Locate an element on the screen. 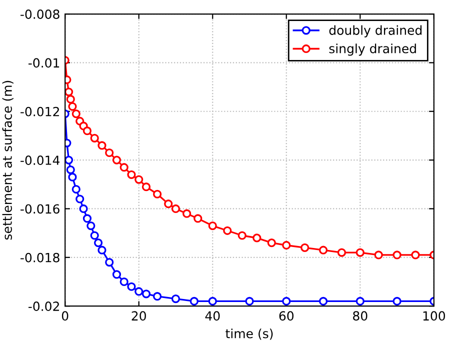 This screenshot has width=452, height=342. y-tick-label: -0.014 is located at coordinates (40, 160).